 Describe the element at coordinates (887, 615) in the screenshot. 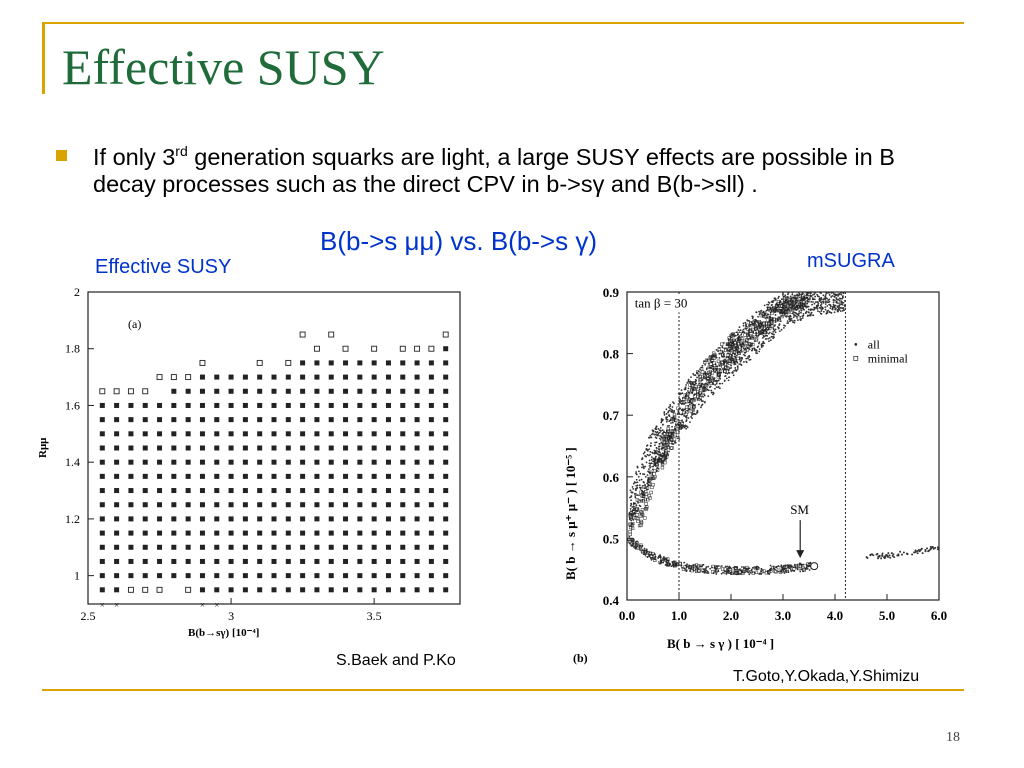

I see `x-tick-label: 5.0` at that location.